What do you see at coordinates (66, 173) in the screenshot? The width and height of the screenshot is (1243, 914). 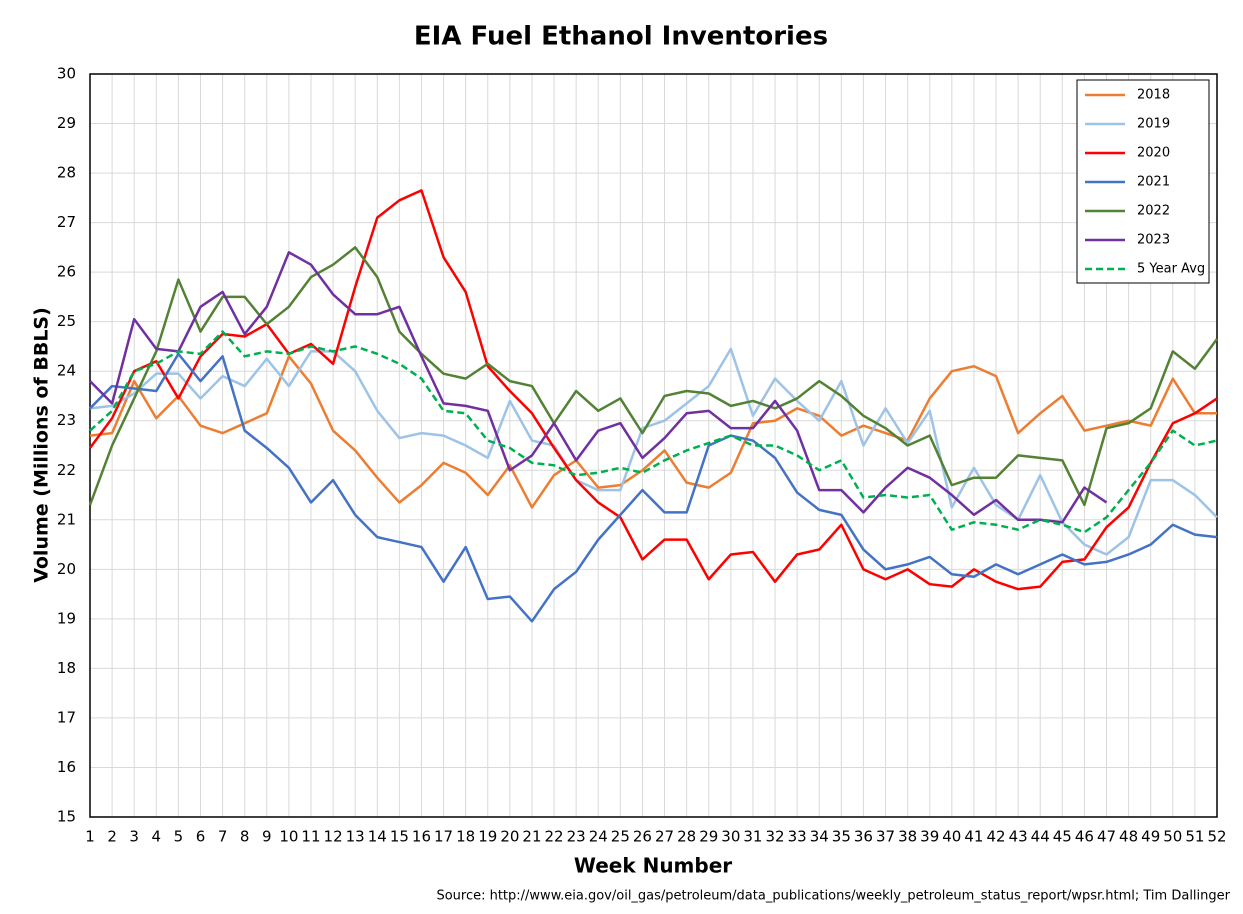 I see `y-tick-label: 28` at bounding box center [66, 173].